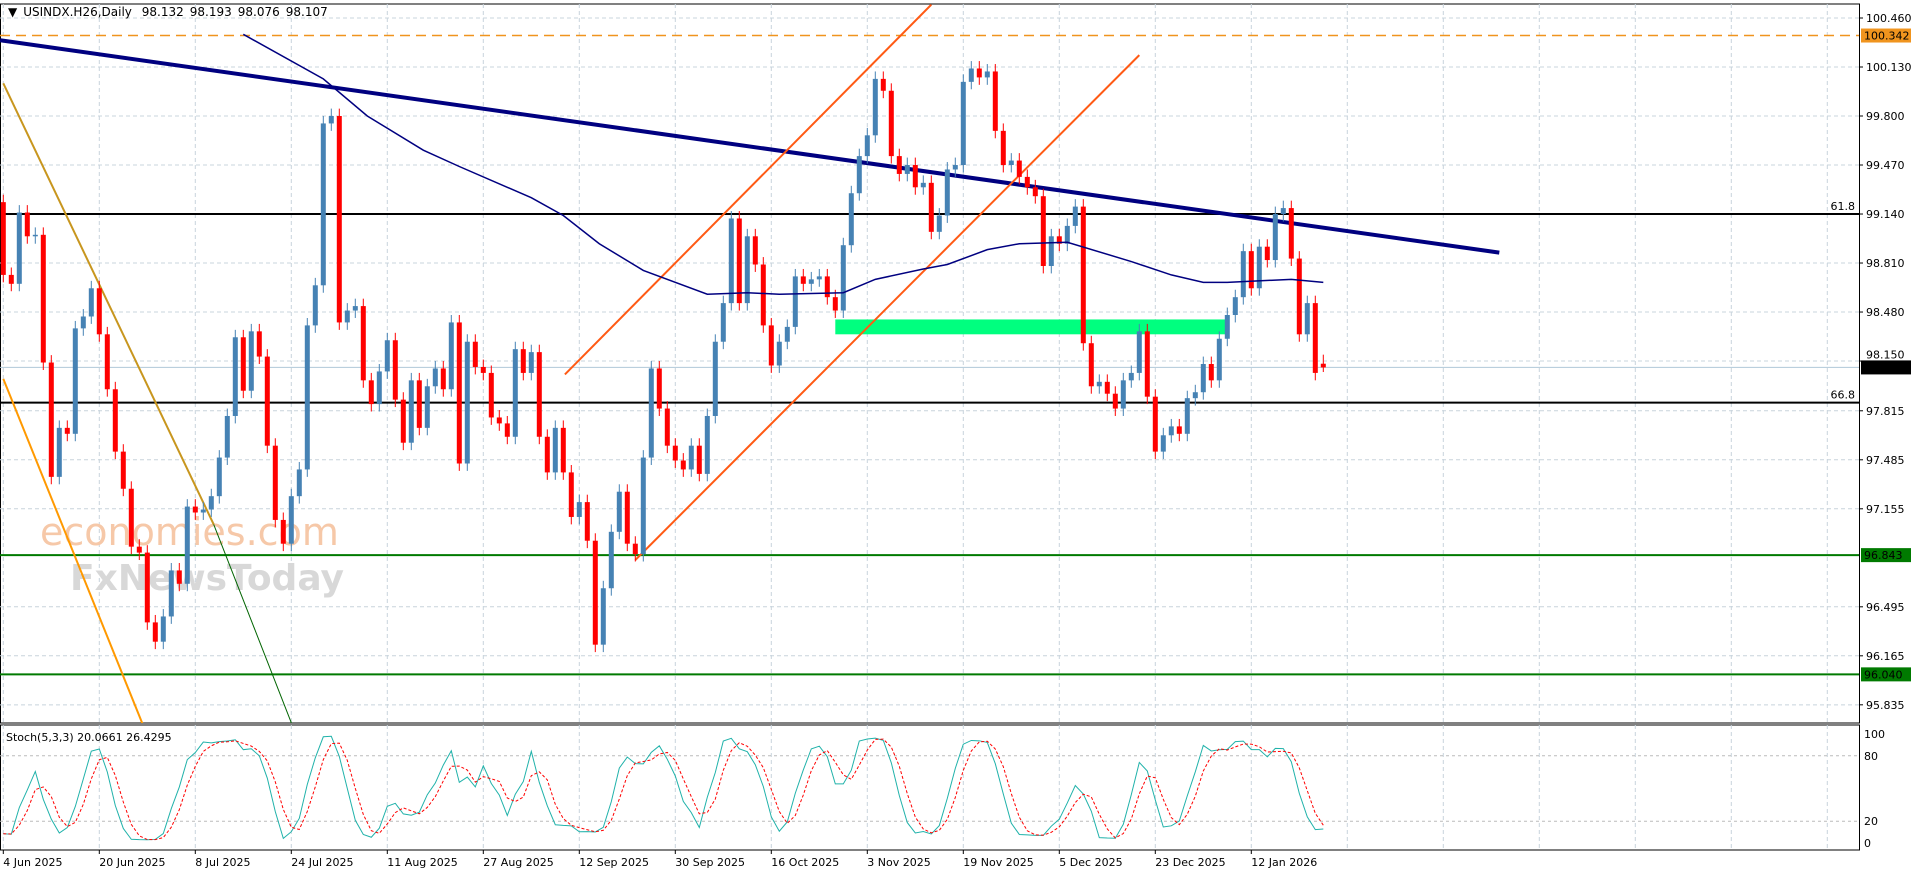  What do you see at coordinates (1885, 460) in the screenshot?
I see `price-tick-label: 97.485` at bounding box center [1885, 460].